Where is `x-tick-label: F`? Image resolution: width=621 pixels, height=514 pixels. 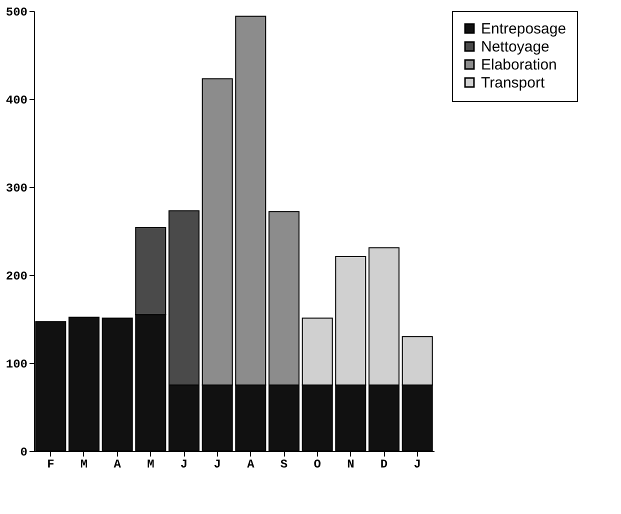 x-tick-label: F is located at coordinates (50, 465).